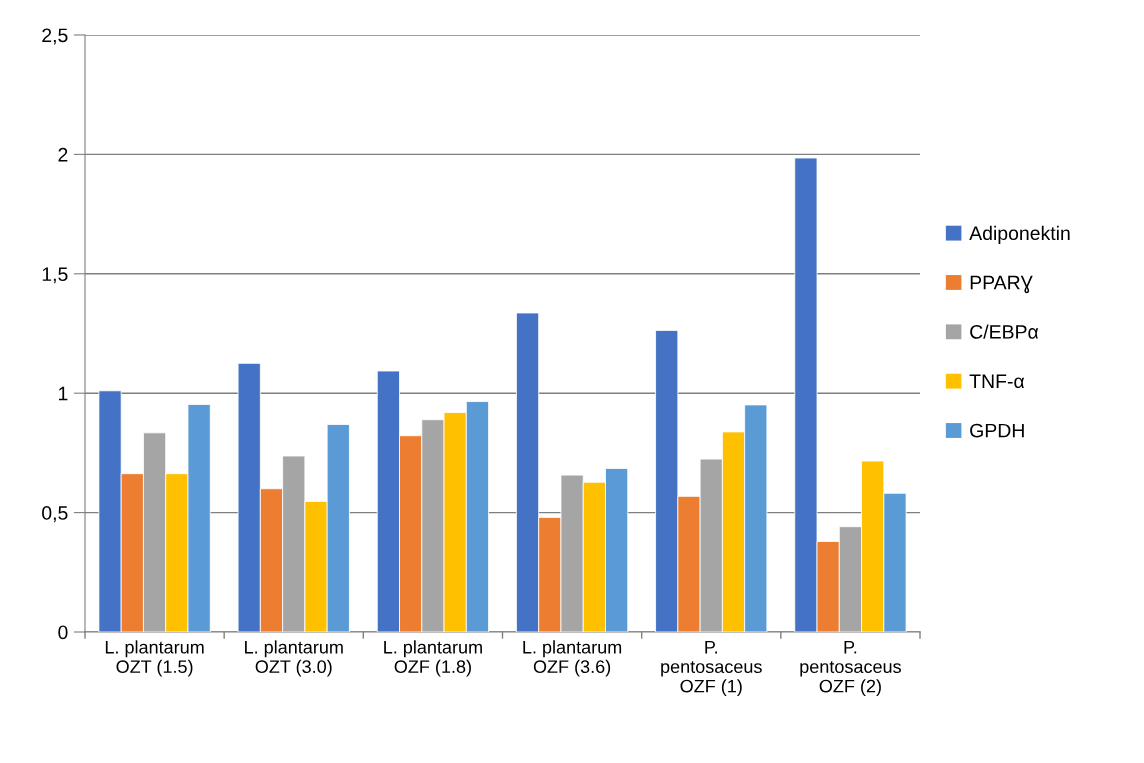 This screenshot has width=1144, height=763. Describe the element at coordinates (294, 658) in the screenshot. I see `x-tick-label: L. plantarum OZT (3.0)` at that location.